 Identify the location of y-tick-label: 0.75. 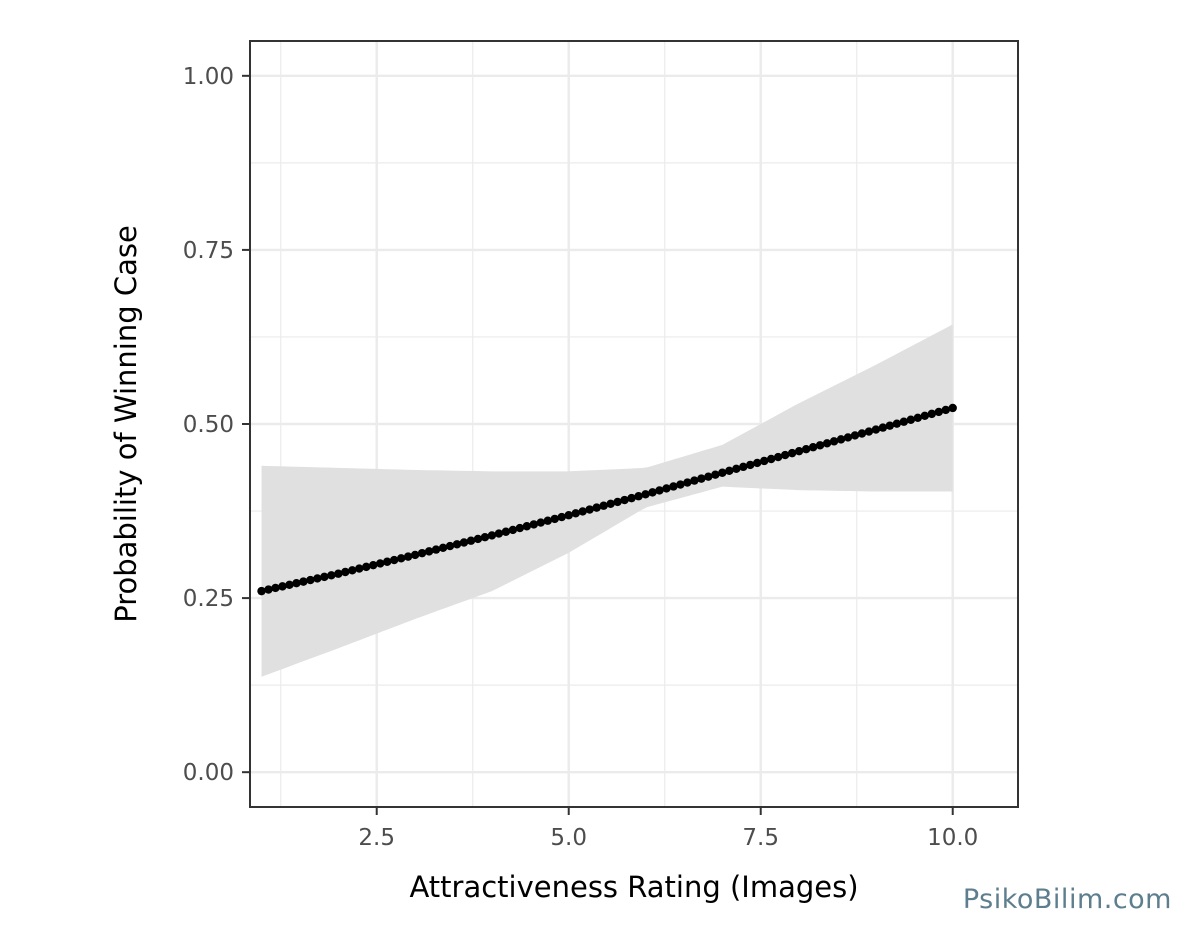
(208, 251).